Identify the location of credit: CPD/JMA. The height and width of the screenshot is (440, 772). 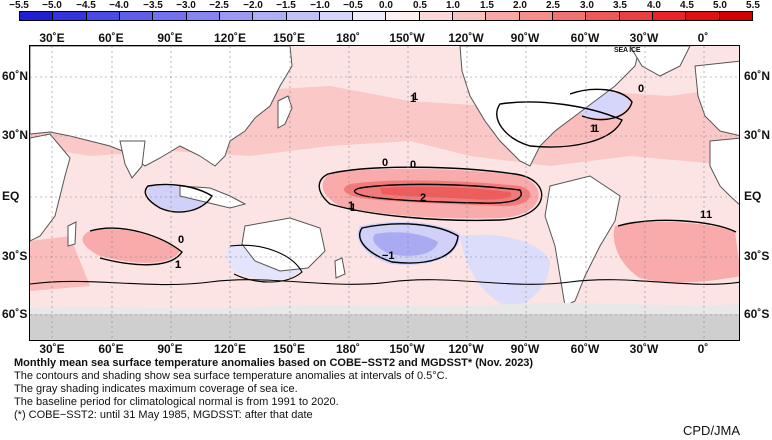
(712, 430).